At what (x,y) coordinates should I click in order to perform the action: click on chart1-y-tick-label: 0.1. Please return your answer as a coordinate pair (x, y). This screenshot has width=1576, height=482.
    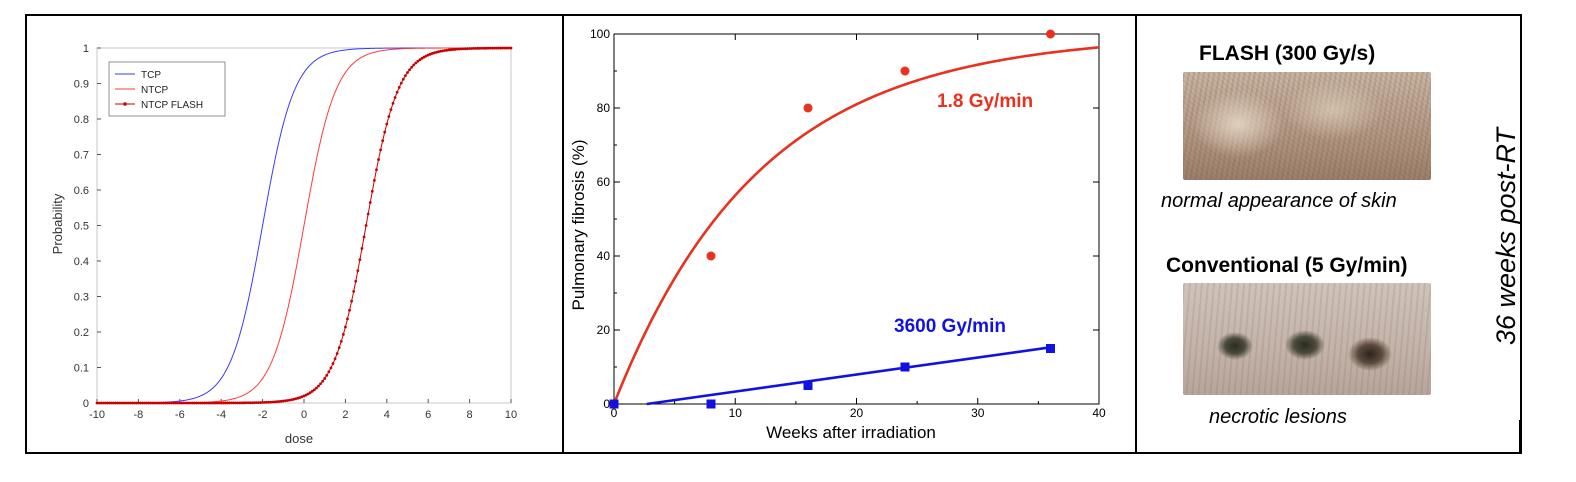
    Looking at the image, I should click on (81, 369).